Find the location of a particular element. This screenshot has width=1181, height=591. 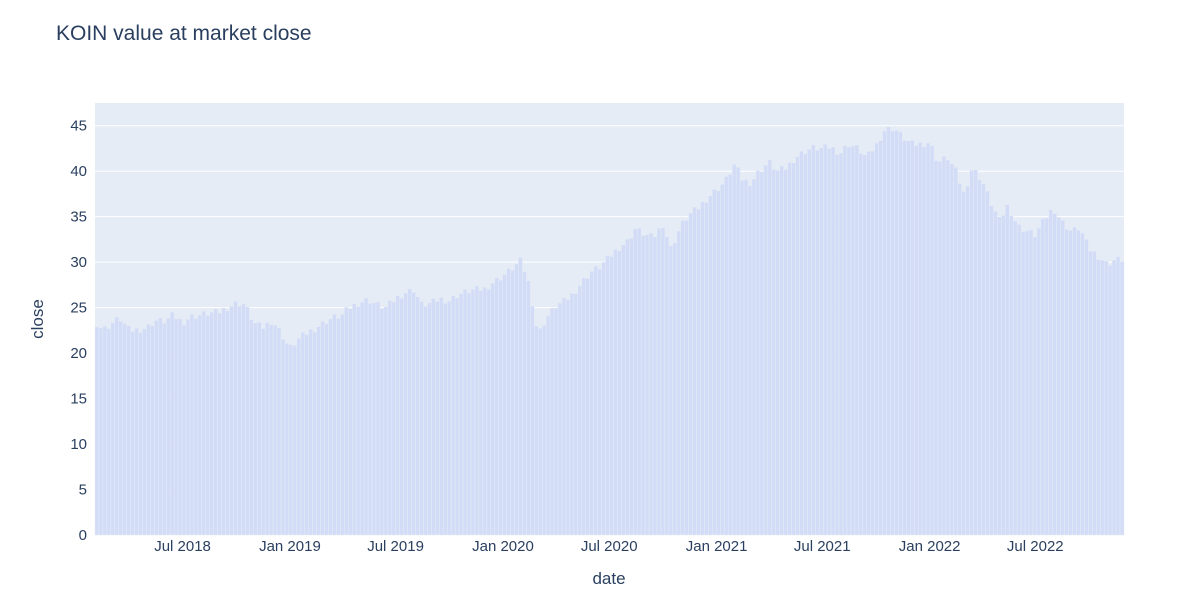

y-tick-label: 10 is located at coordinates (78, 444).